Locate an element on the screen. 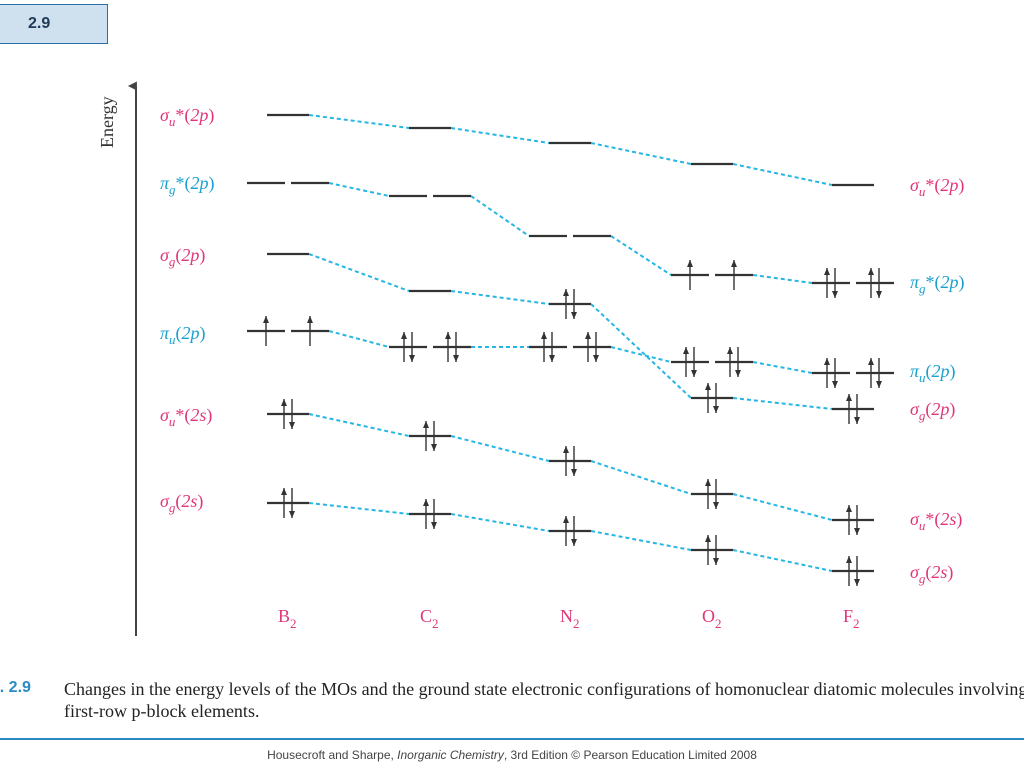 The width and height of the screenshot is (1024, 768). connector-sigma-u-star-2p-b2-c2 is located at coordinates (359, 121).